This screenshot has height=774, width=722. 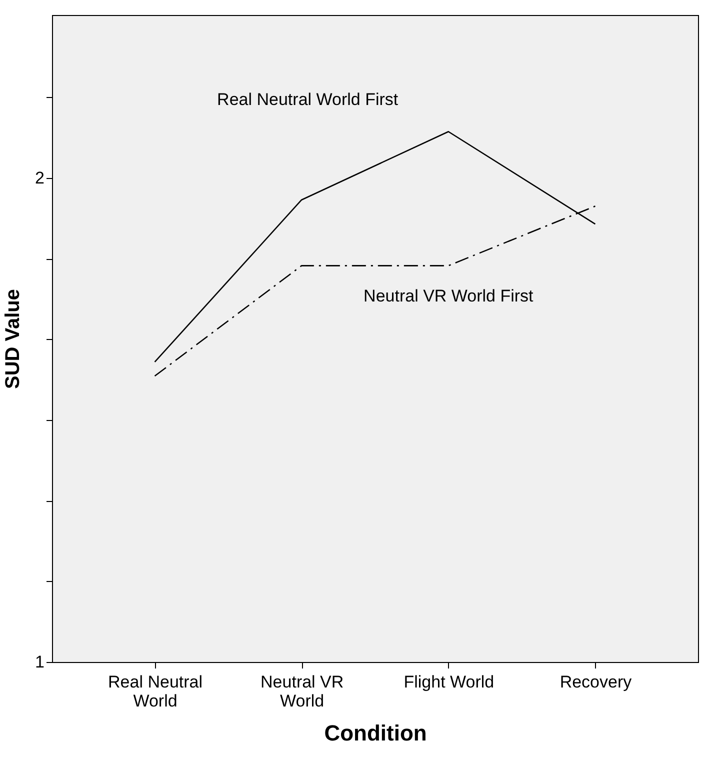 I want to click on y-tick-label: 2, so click(x=39, y=178).